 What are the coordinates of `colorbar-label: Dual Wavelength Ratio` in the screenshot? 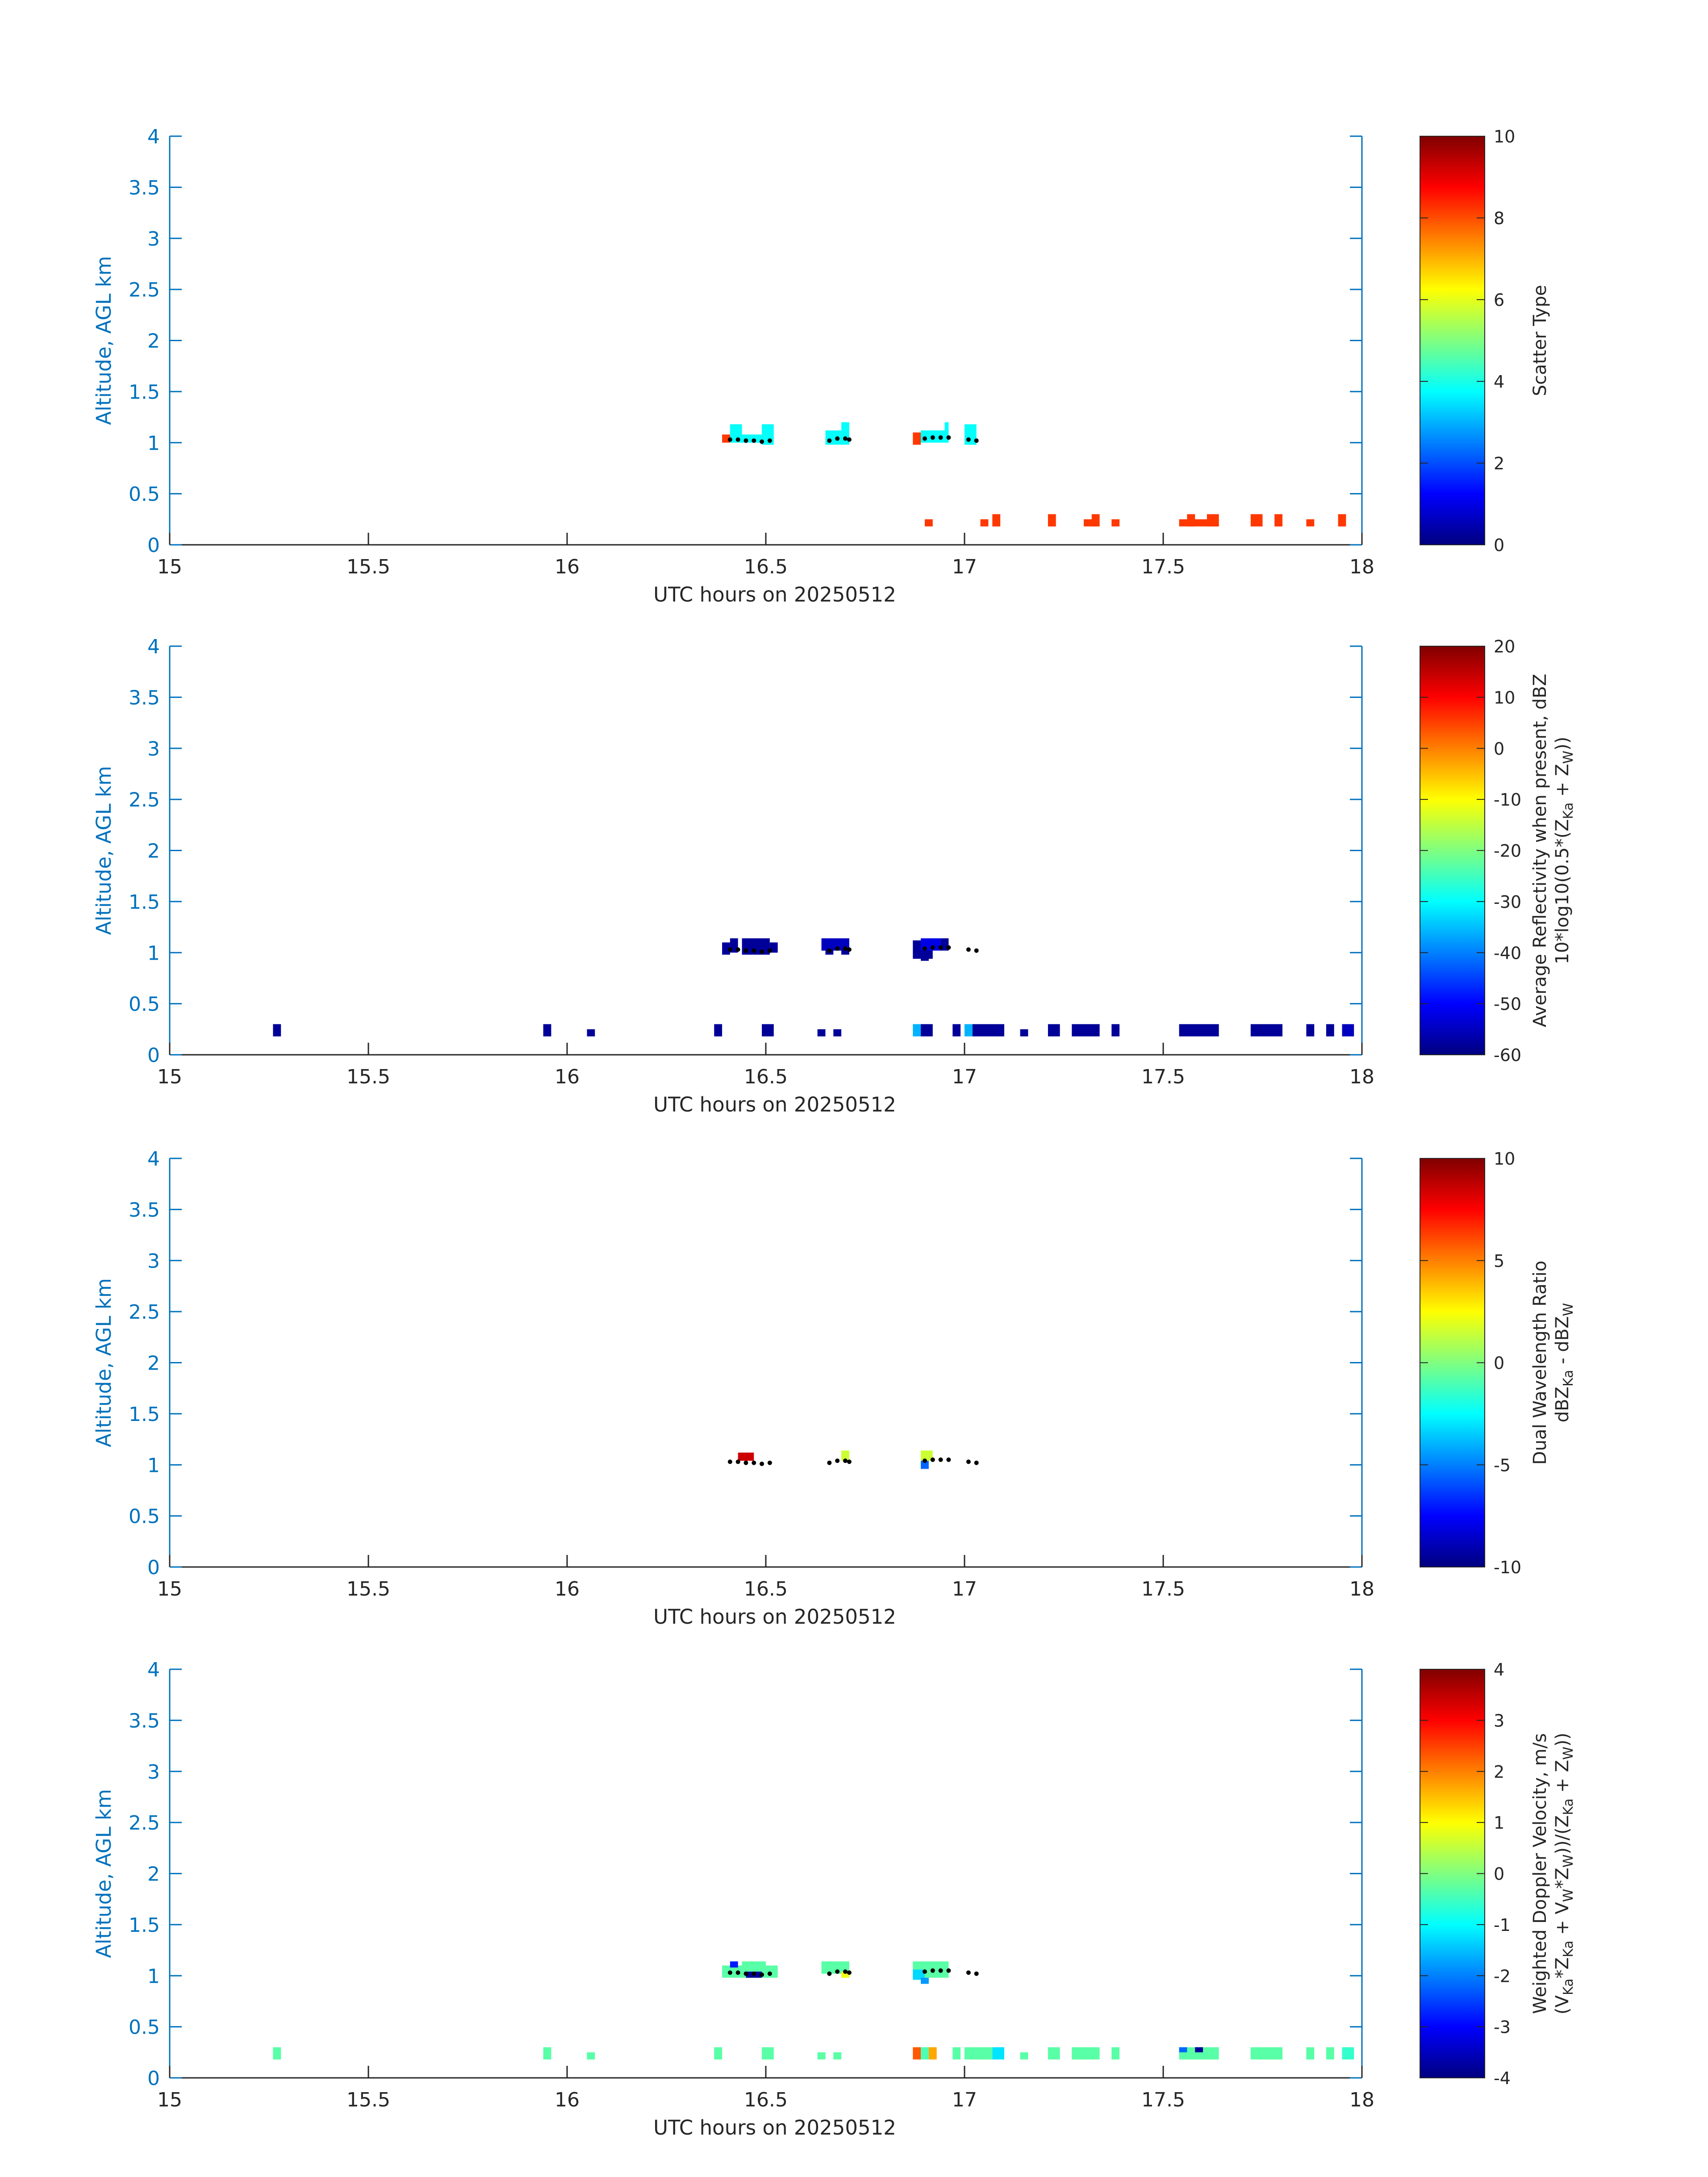 It's located at (1540, 1363).